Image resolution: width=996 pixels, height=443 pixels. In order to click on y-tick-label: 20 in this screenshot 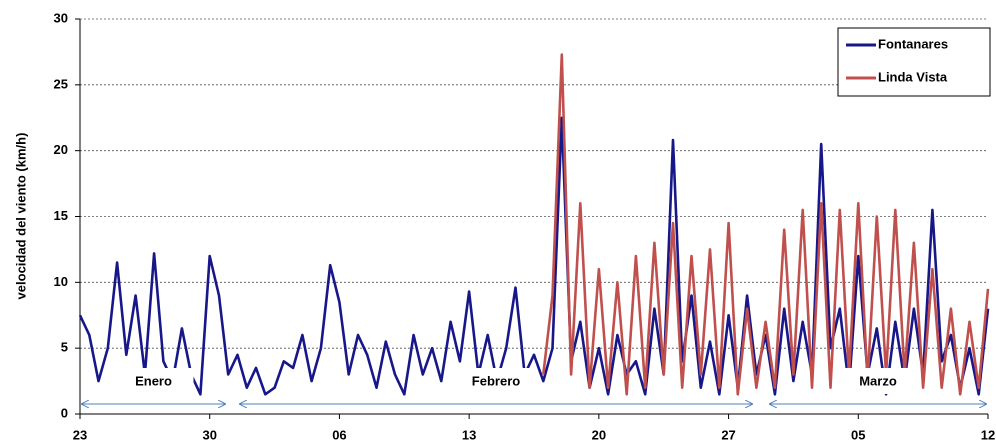, I will do `click(61, 149)`.